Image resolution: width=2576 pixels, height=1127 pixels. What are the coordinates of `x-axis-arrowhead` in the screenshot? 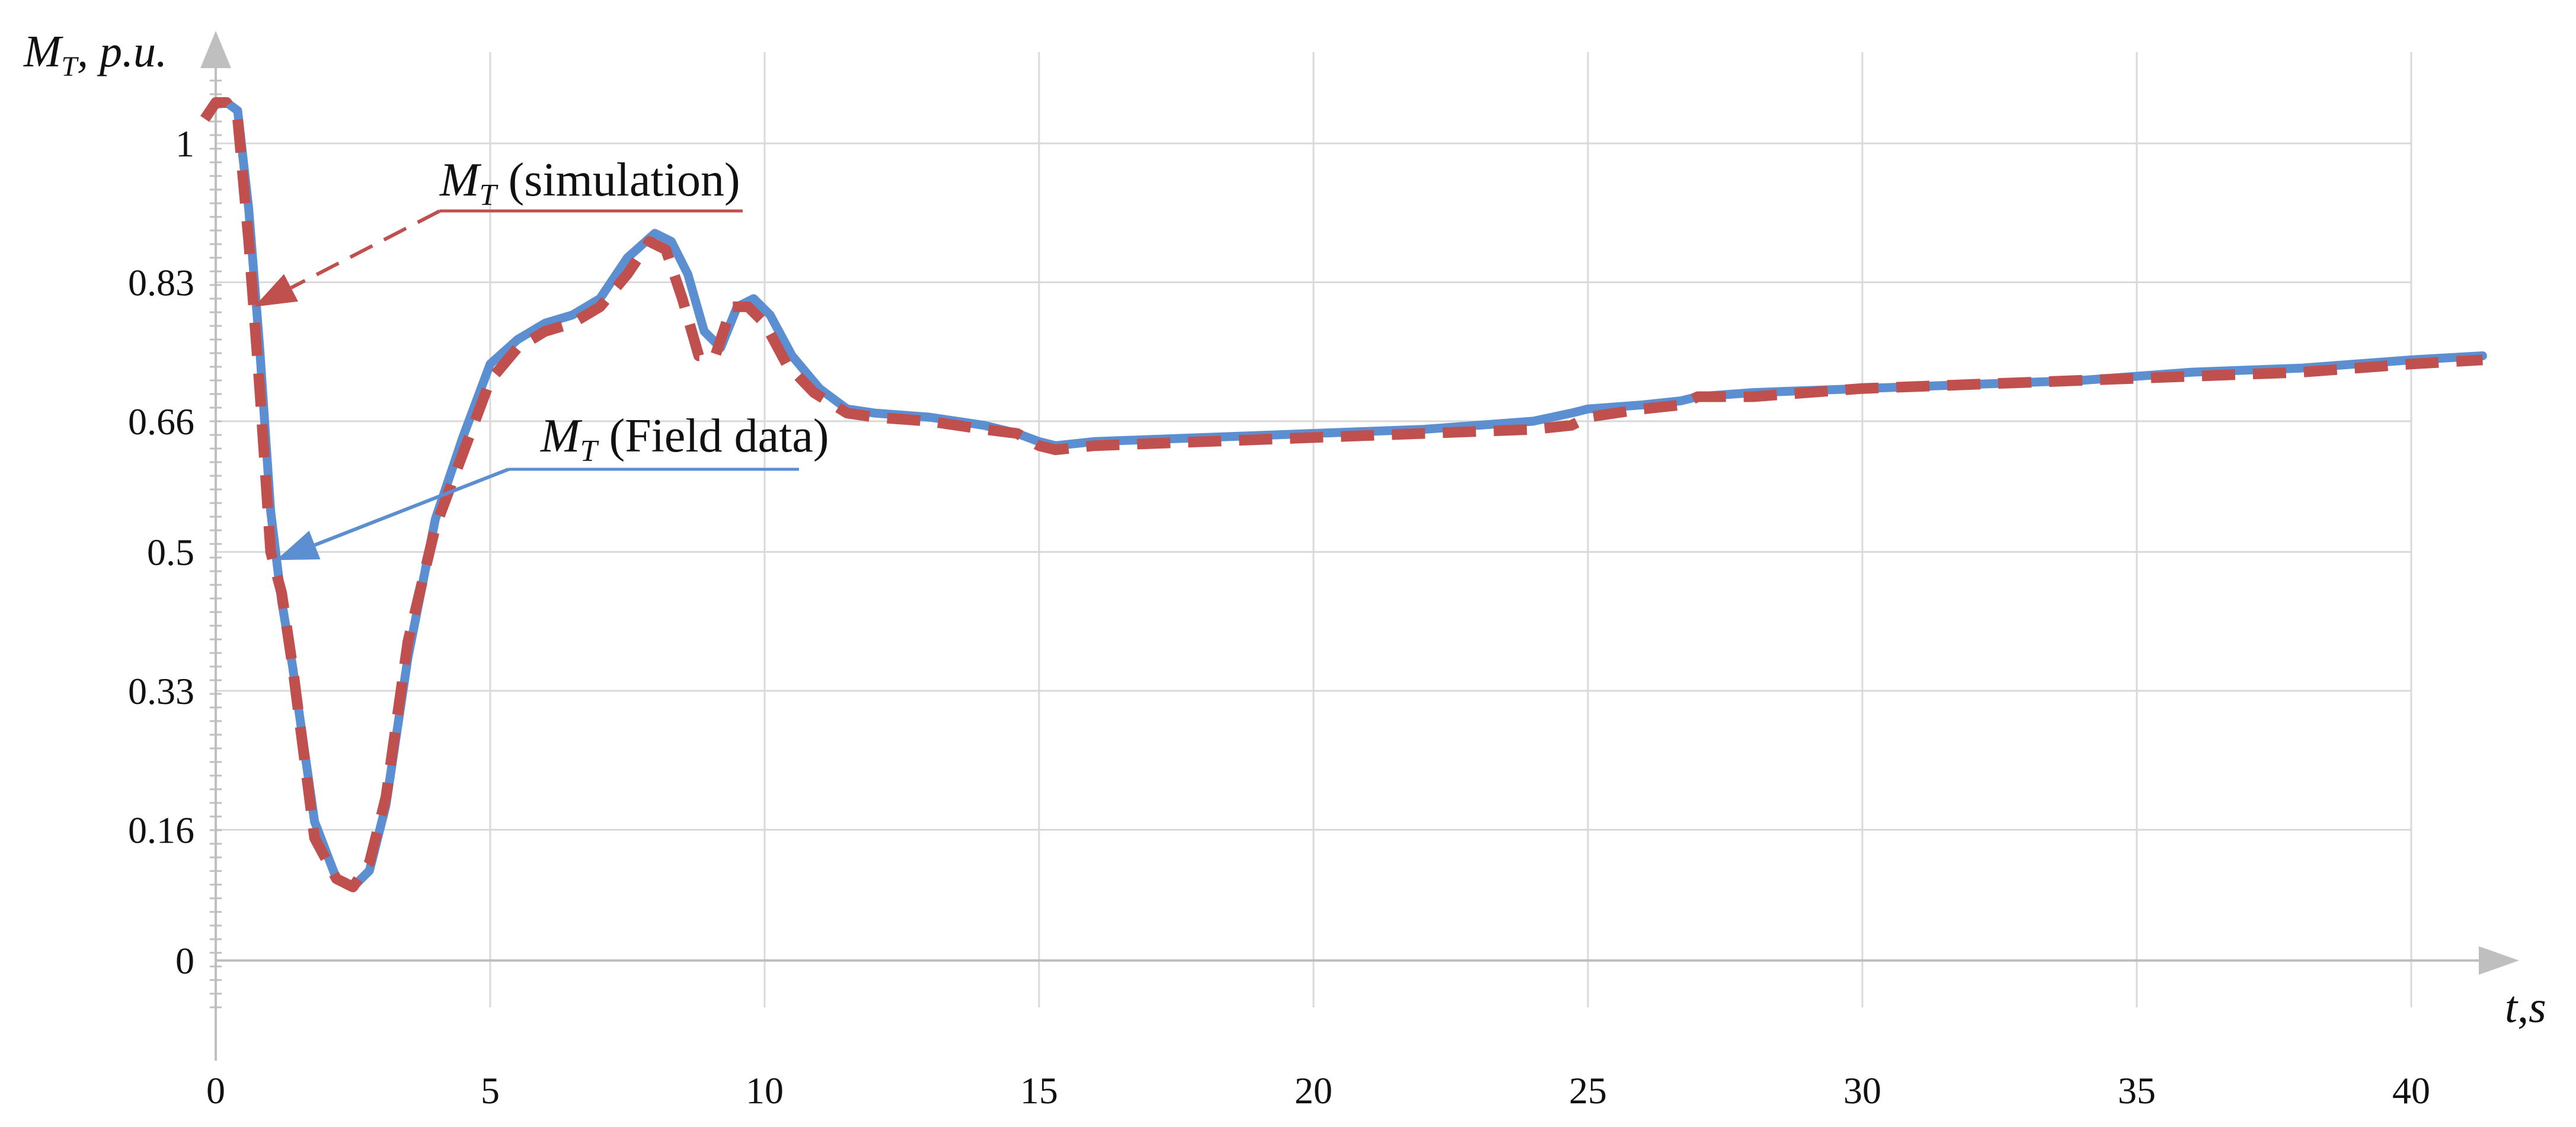 It's located at (2499, 960).